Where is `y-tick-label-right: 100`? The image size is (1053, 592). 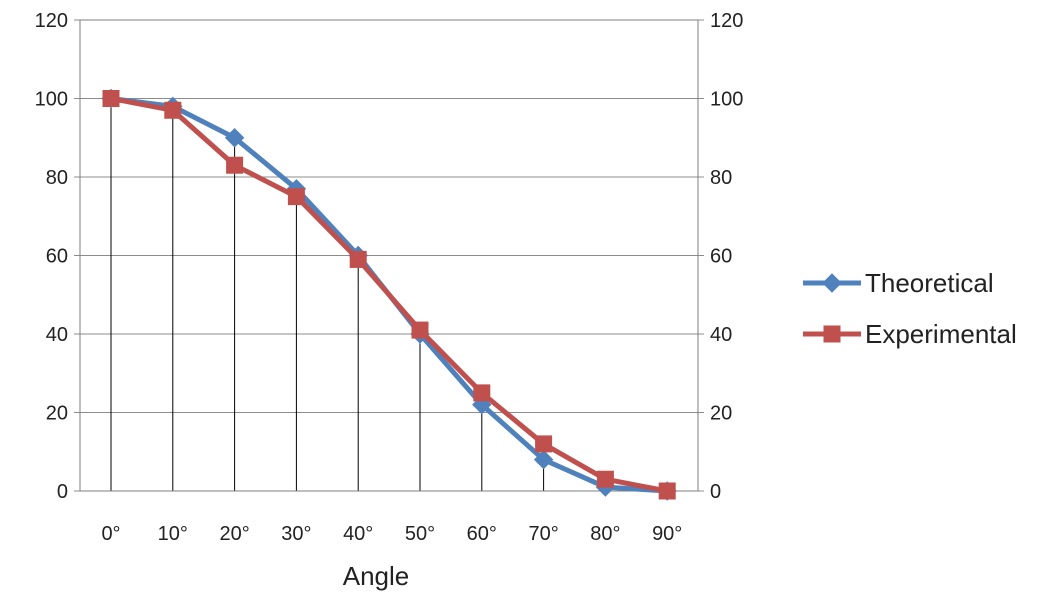 y-tick-label-right: 100 is located at coordinates (726, 100).